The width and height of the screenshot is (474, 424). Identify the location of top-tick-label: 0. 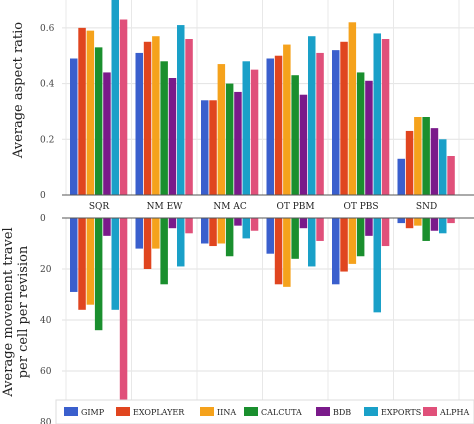
(43, 196).